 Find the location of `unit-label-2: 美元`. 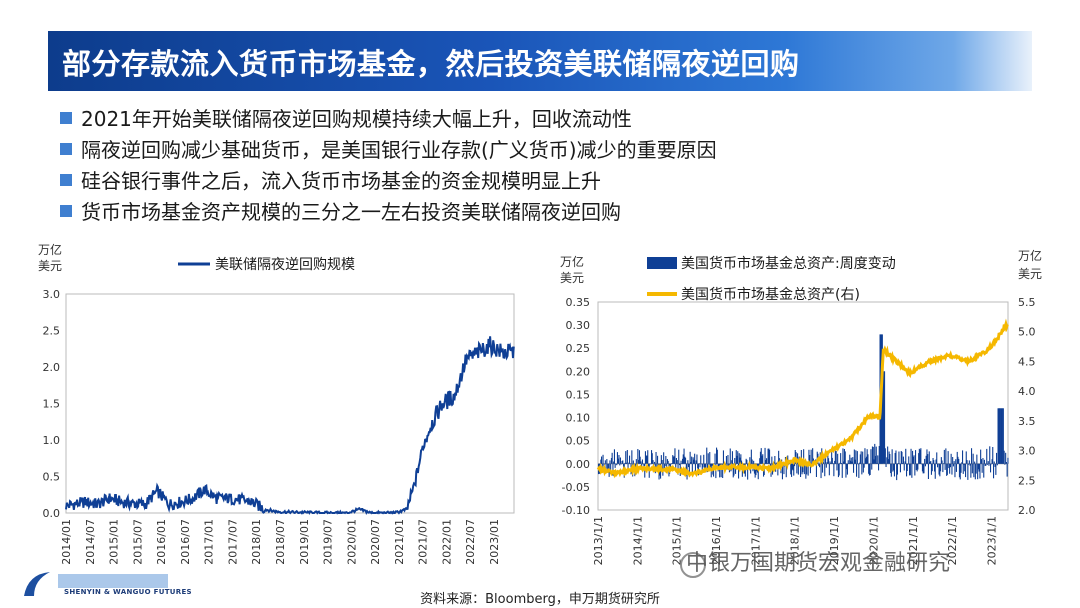

unit-label-2: 美元 is located at coordinates (50, 266).